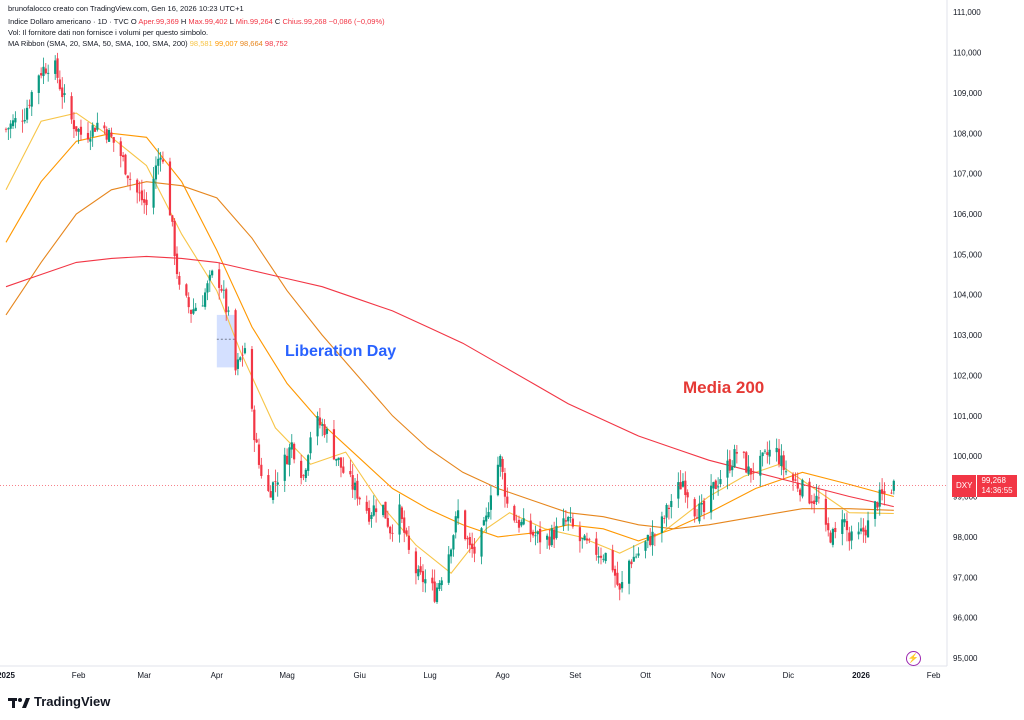 Image resolution: width=1024 pixels, height=720 pixels. Describe the element at coordinates (341, 351) in the screenshot. I see `liberation-day-annotation: Liberation Day` at that location.